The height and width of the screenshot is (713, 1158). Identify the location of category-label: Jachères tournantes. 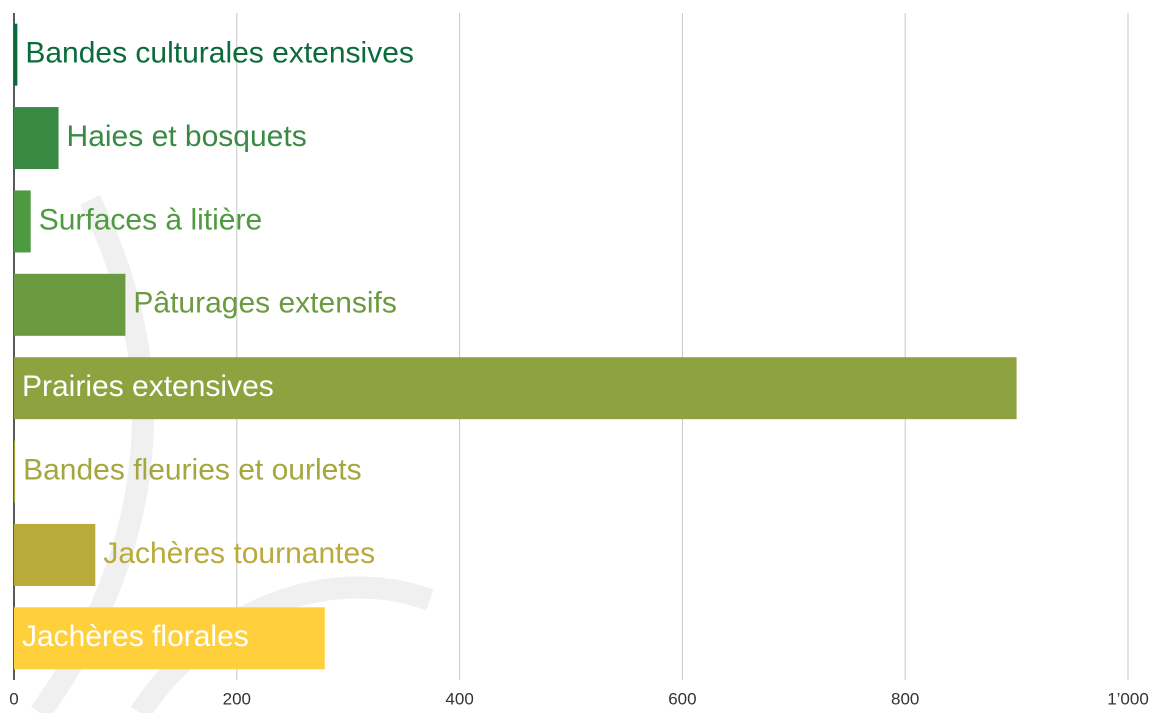
(239, 553).